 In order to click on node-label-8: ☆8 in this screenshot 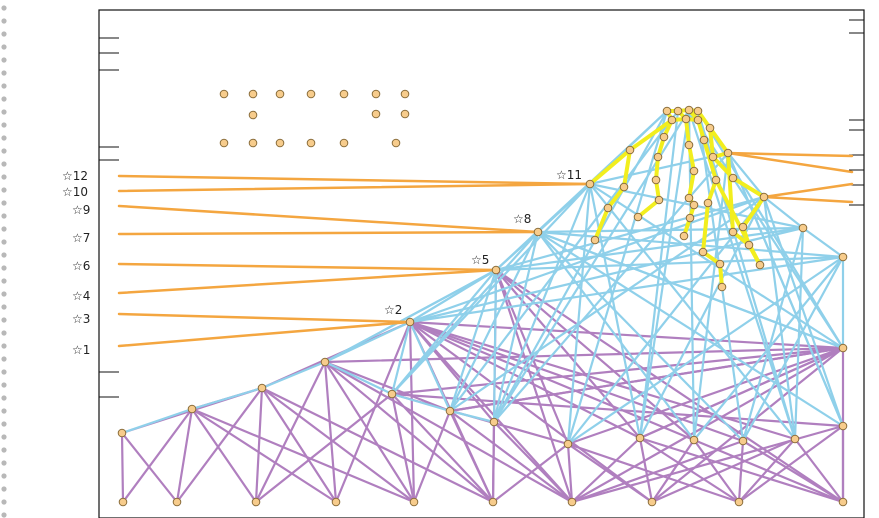, I will do `click(522, 219)`.